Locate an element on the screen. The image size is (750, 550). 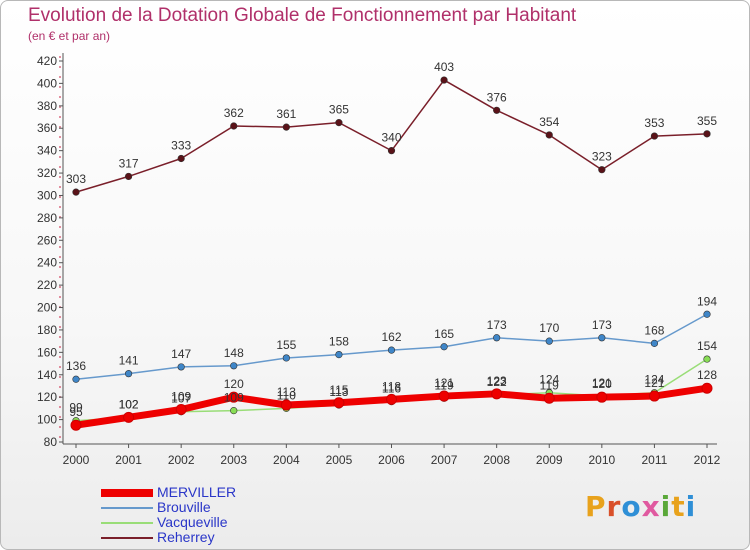
logo-letter: P is located at coordinates (596, 506).